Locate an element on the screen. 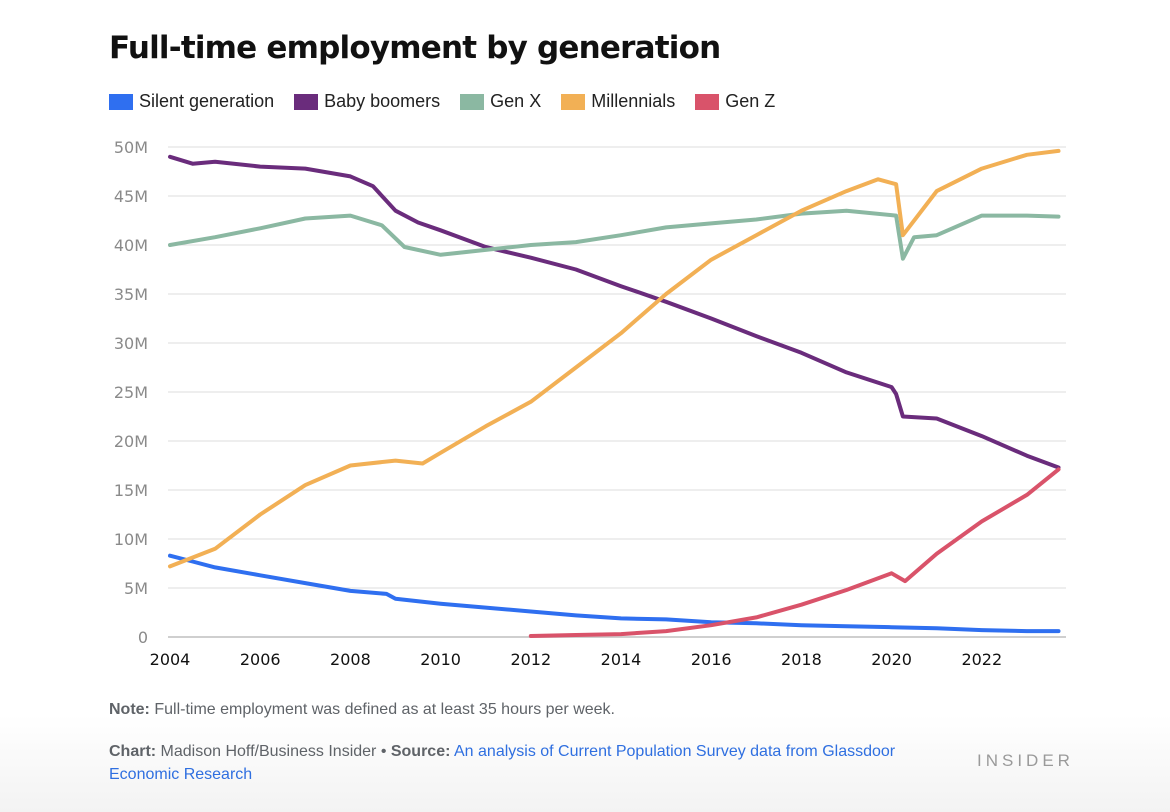  y-tick-label: 0 is located at coordinates (143, 637).